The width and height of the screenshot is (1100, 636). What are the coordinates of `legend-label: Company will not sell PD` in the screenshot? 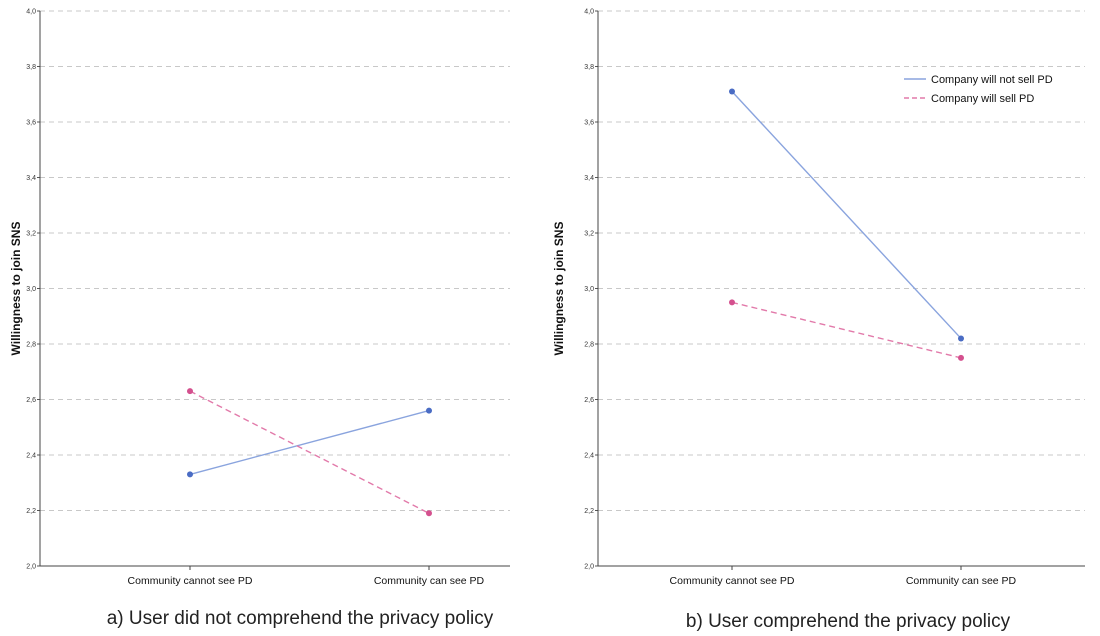 It's located at (992, 80).